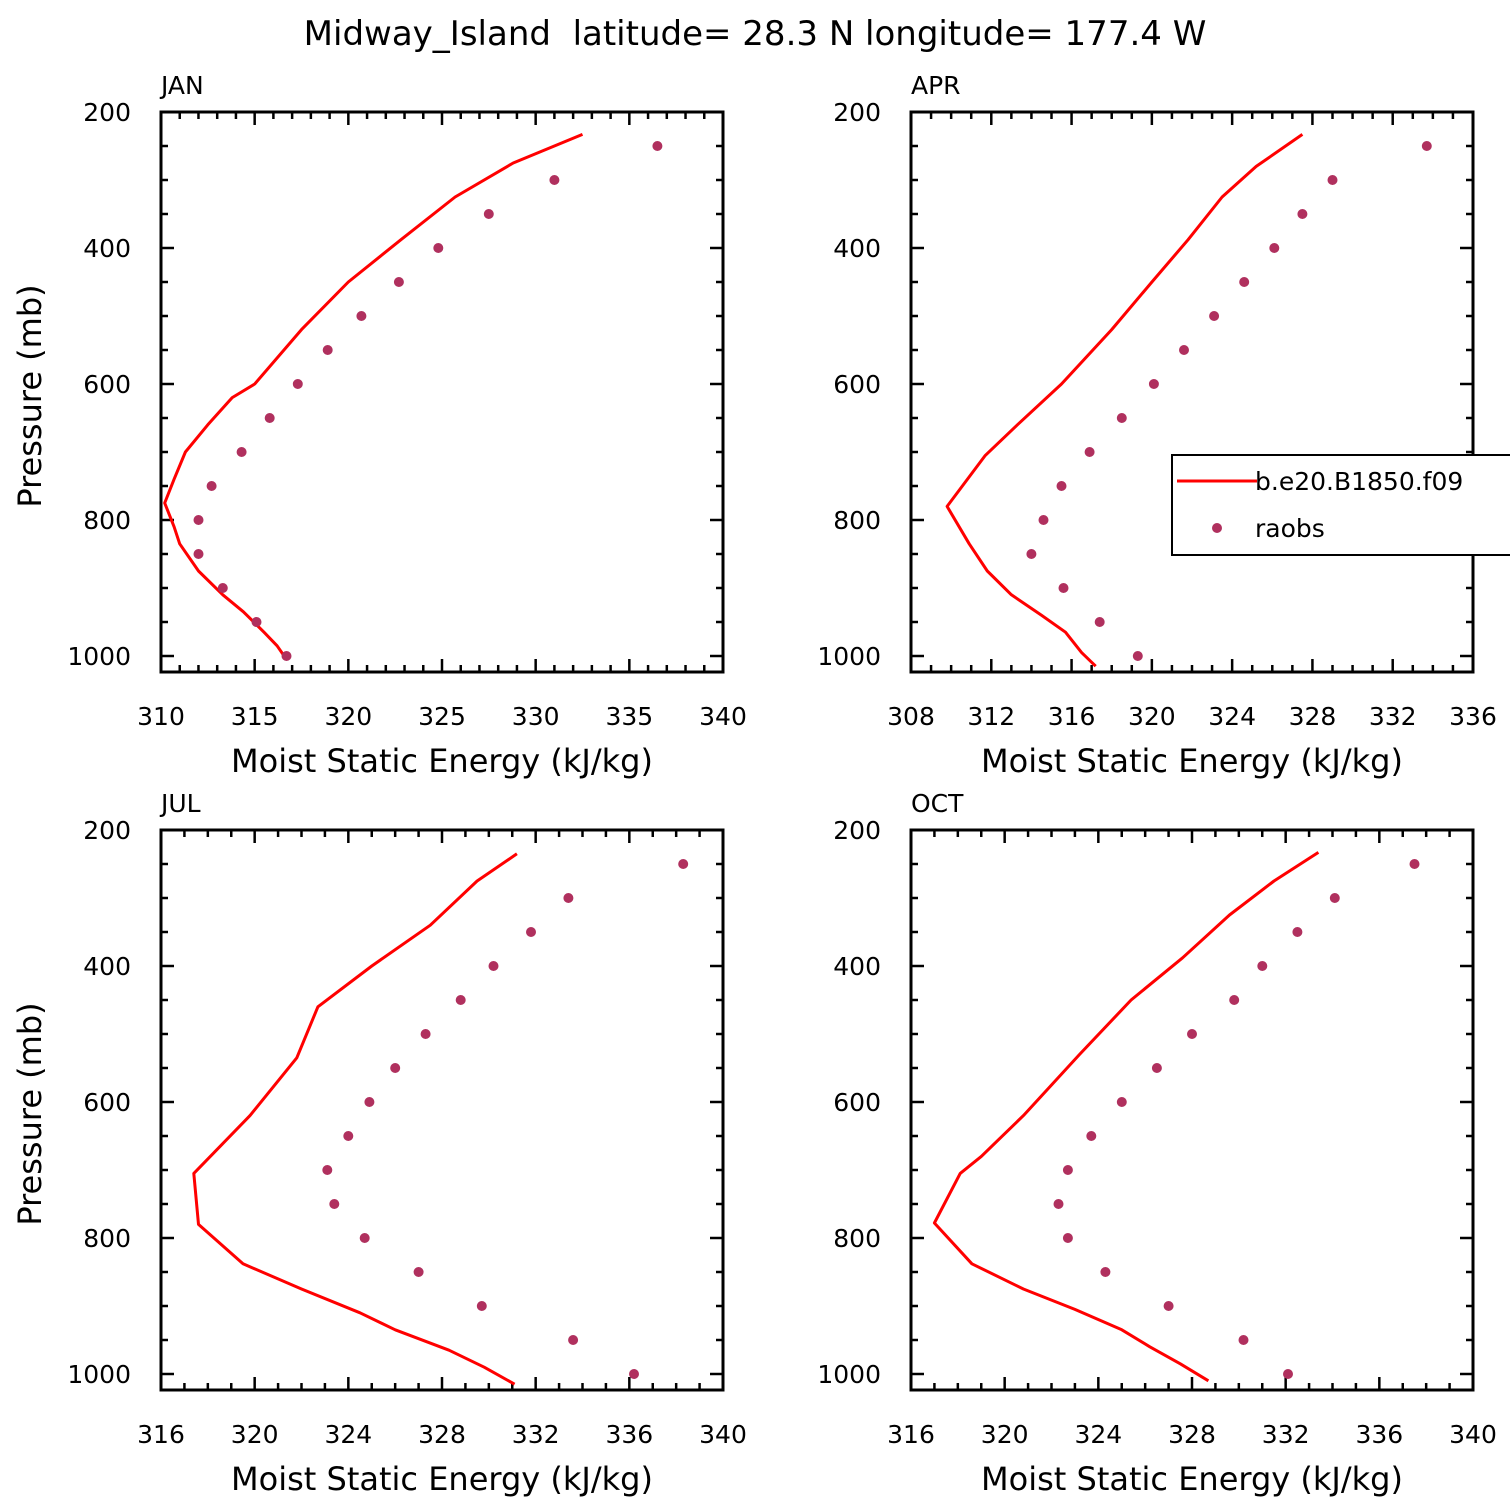  What do you see at coordinates (161, 716) in the screenshot?
I see `x-tick-label: 310` at bounding box center [161, 716].